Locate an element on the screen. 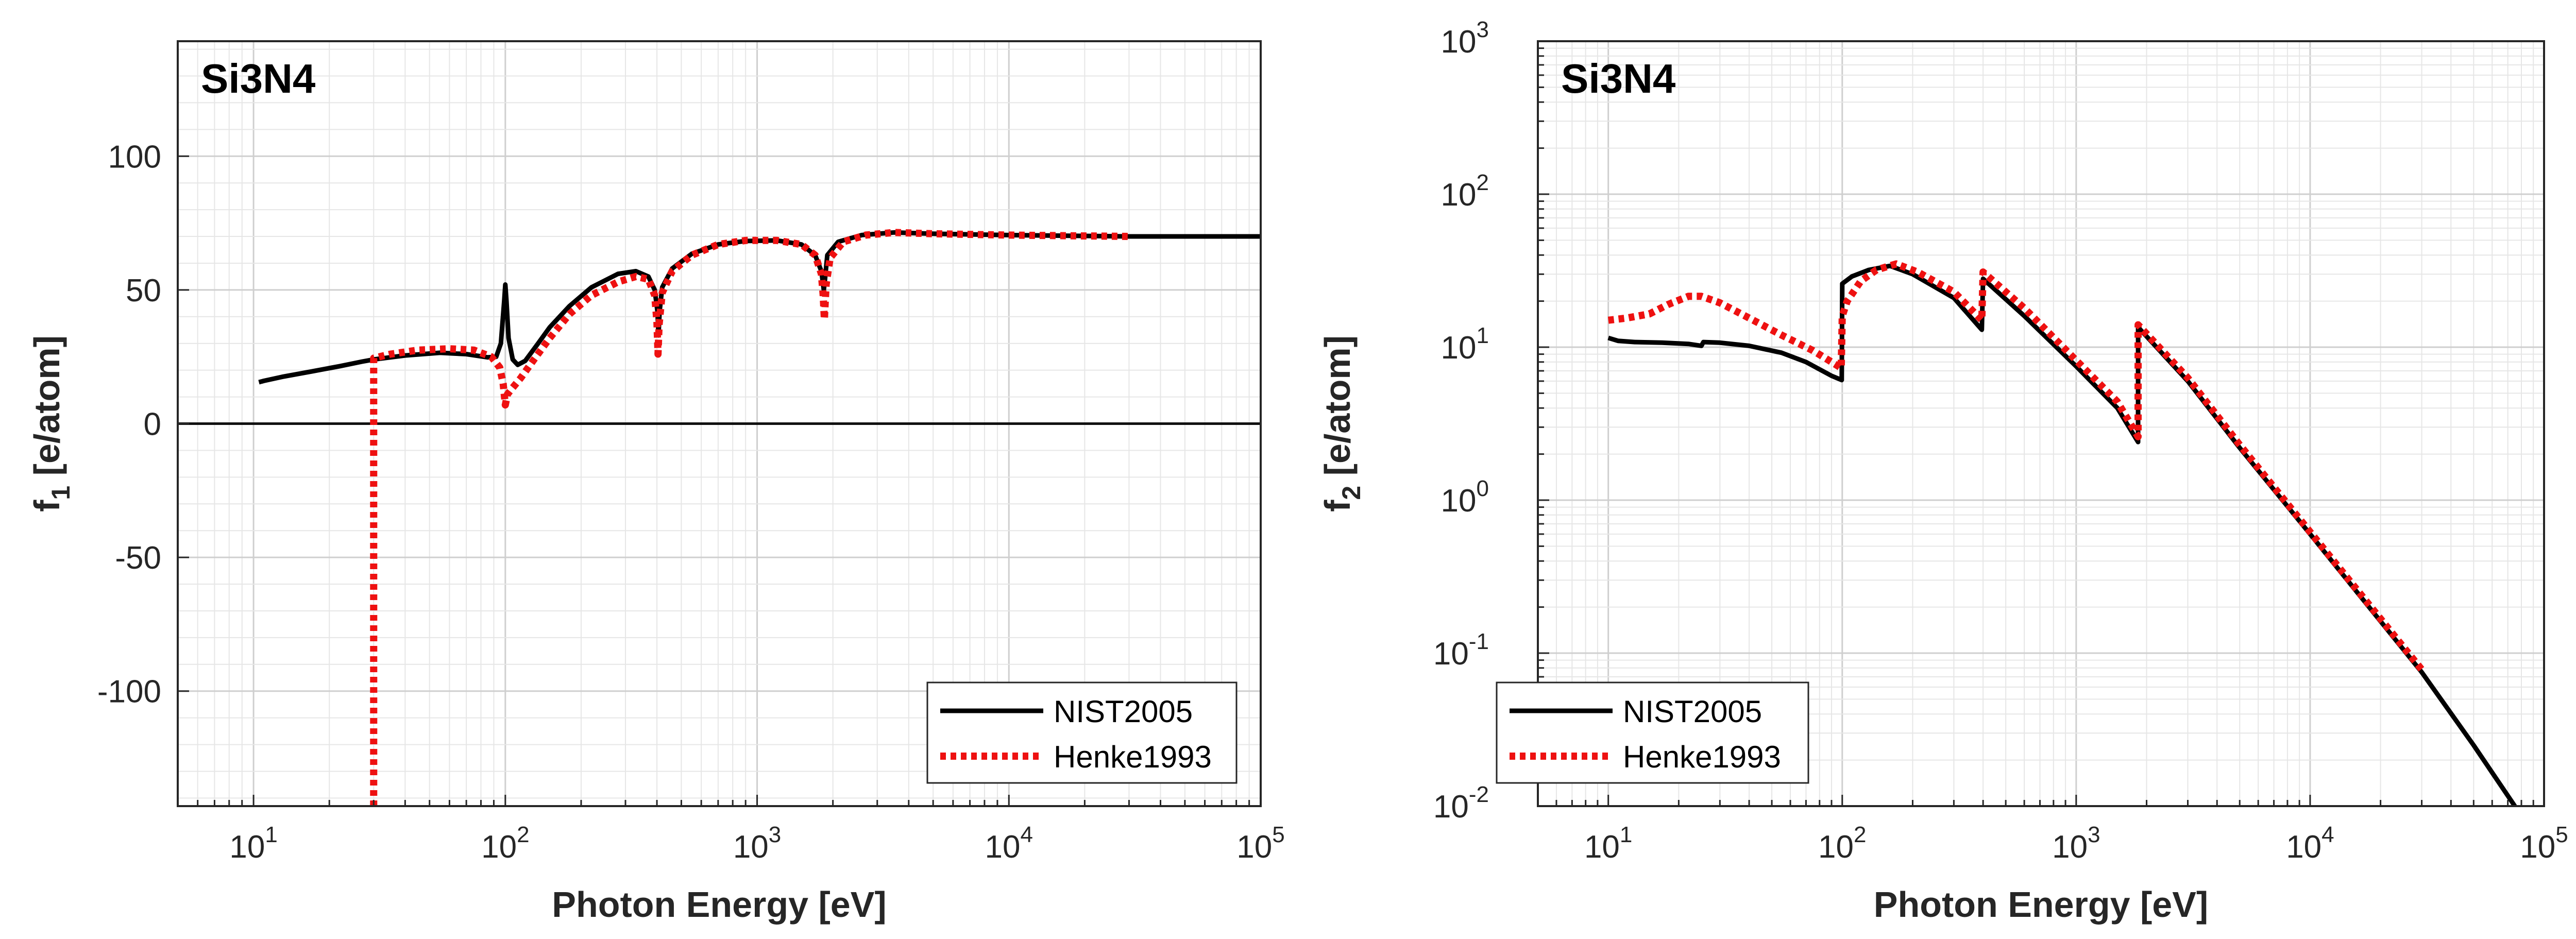 This screenshot has width=2576, height=939. y-tick-label: 10⁻² is located at coordinates (1461, 803).